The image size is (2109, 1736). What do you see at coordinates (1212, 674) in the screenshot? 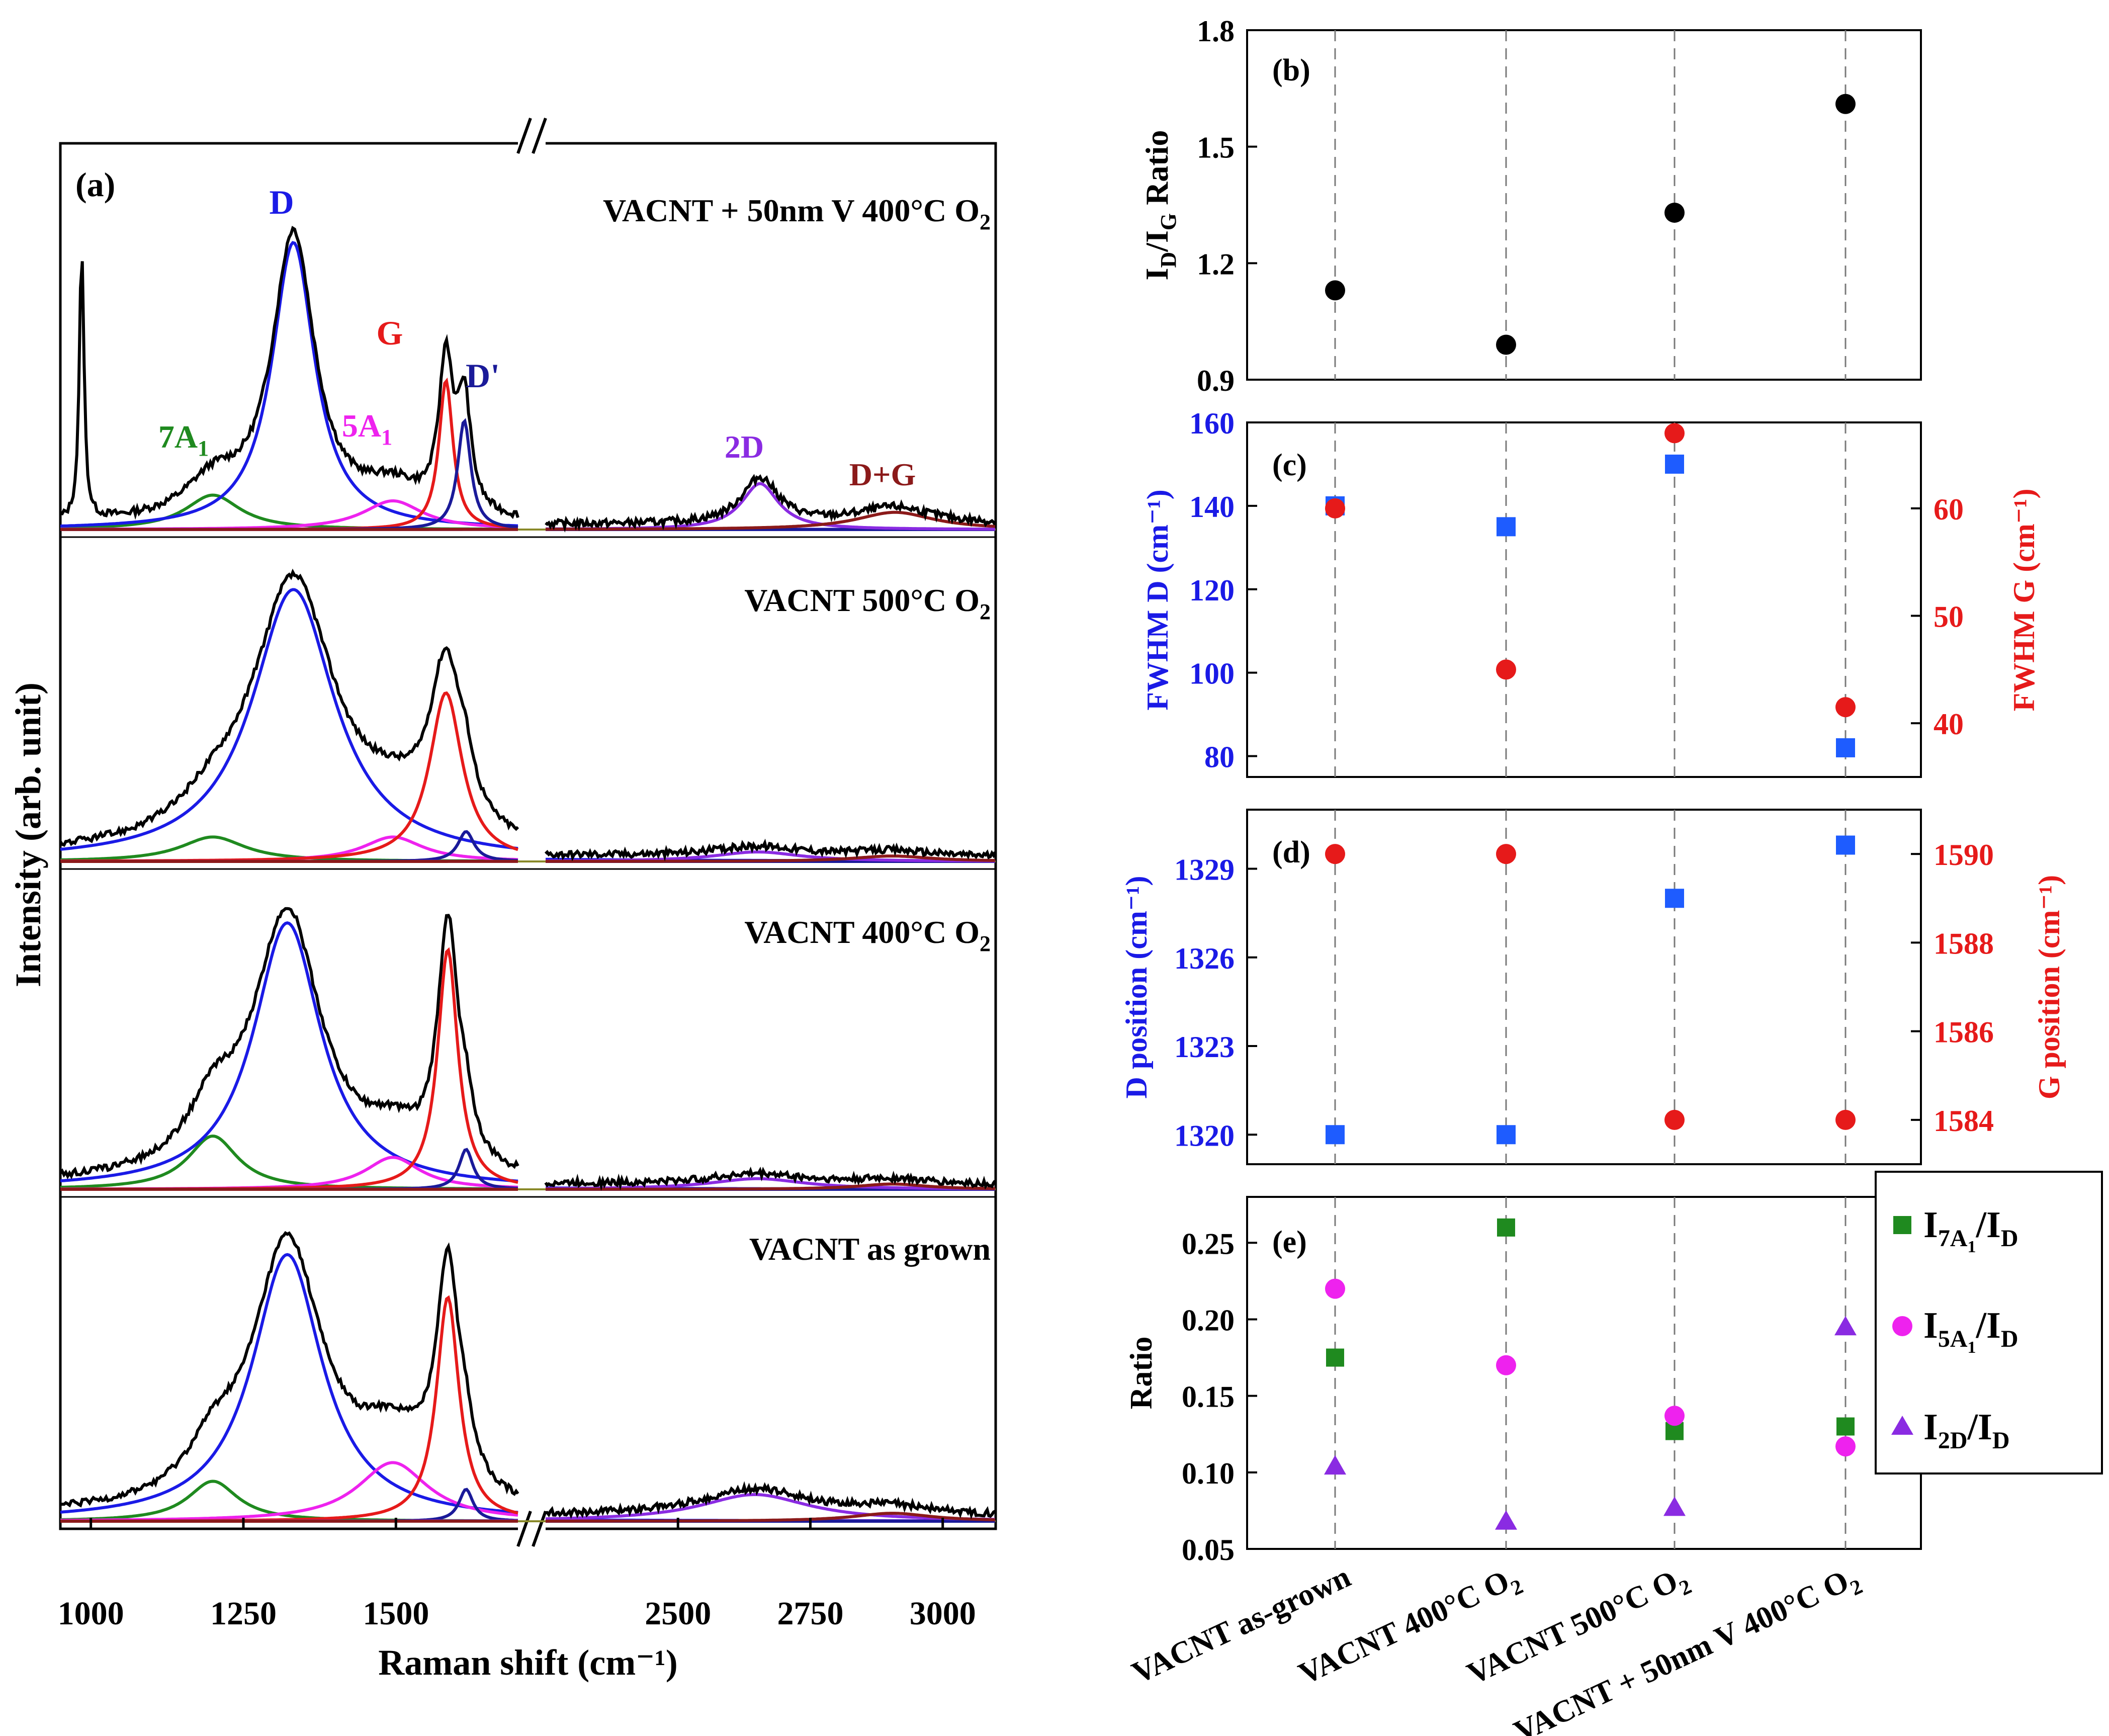
I see `y-tick-label: 100` at bounding box center [1212, 674].